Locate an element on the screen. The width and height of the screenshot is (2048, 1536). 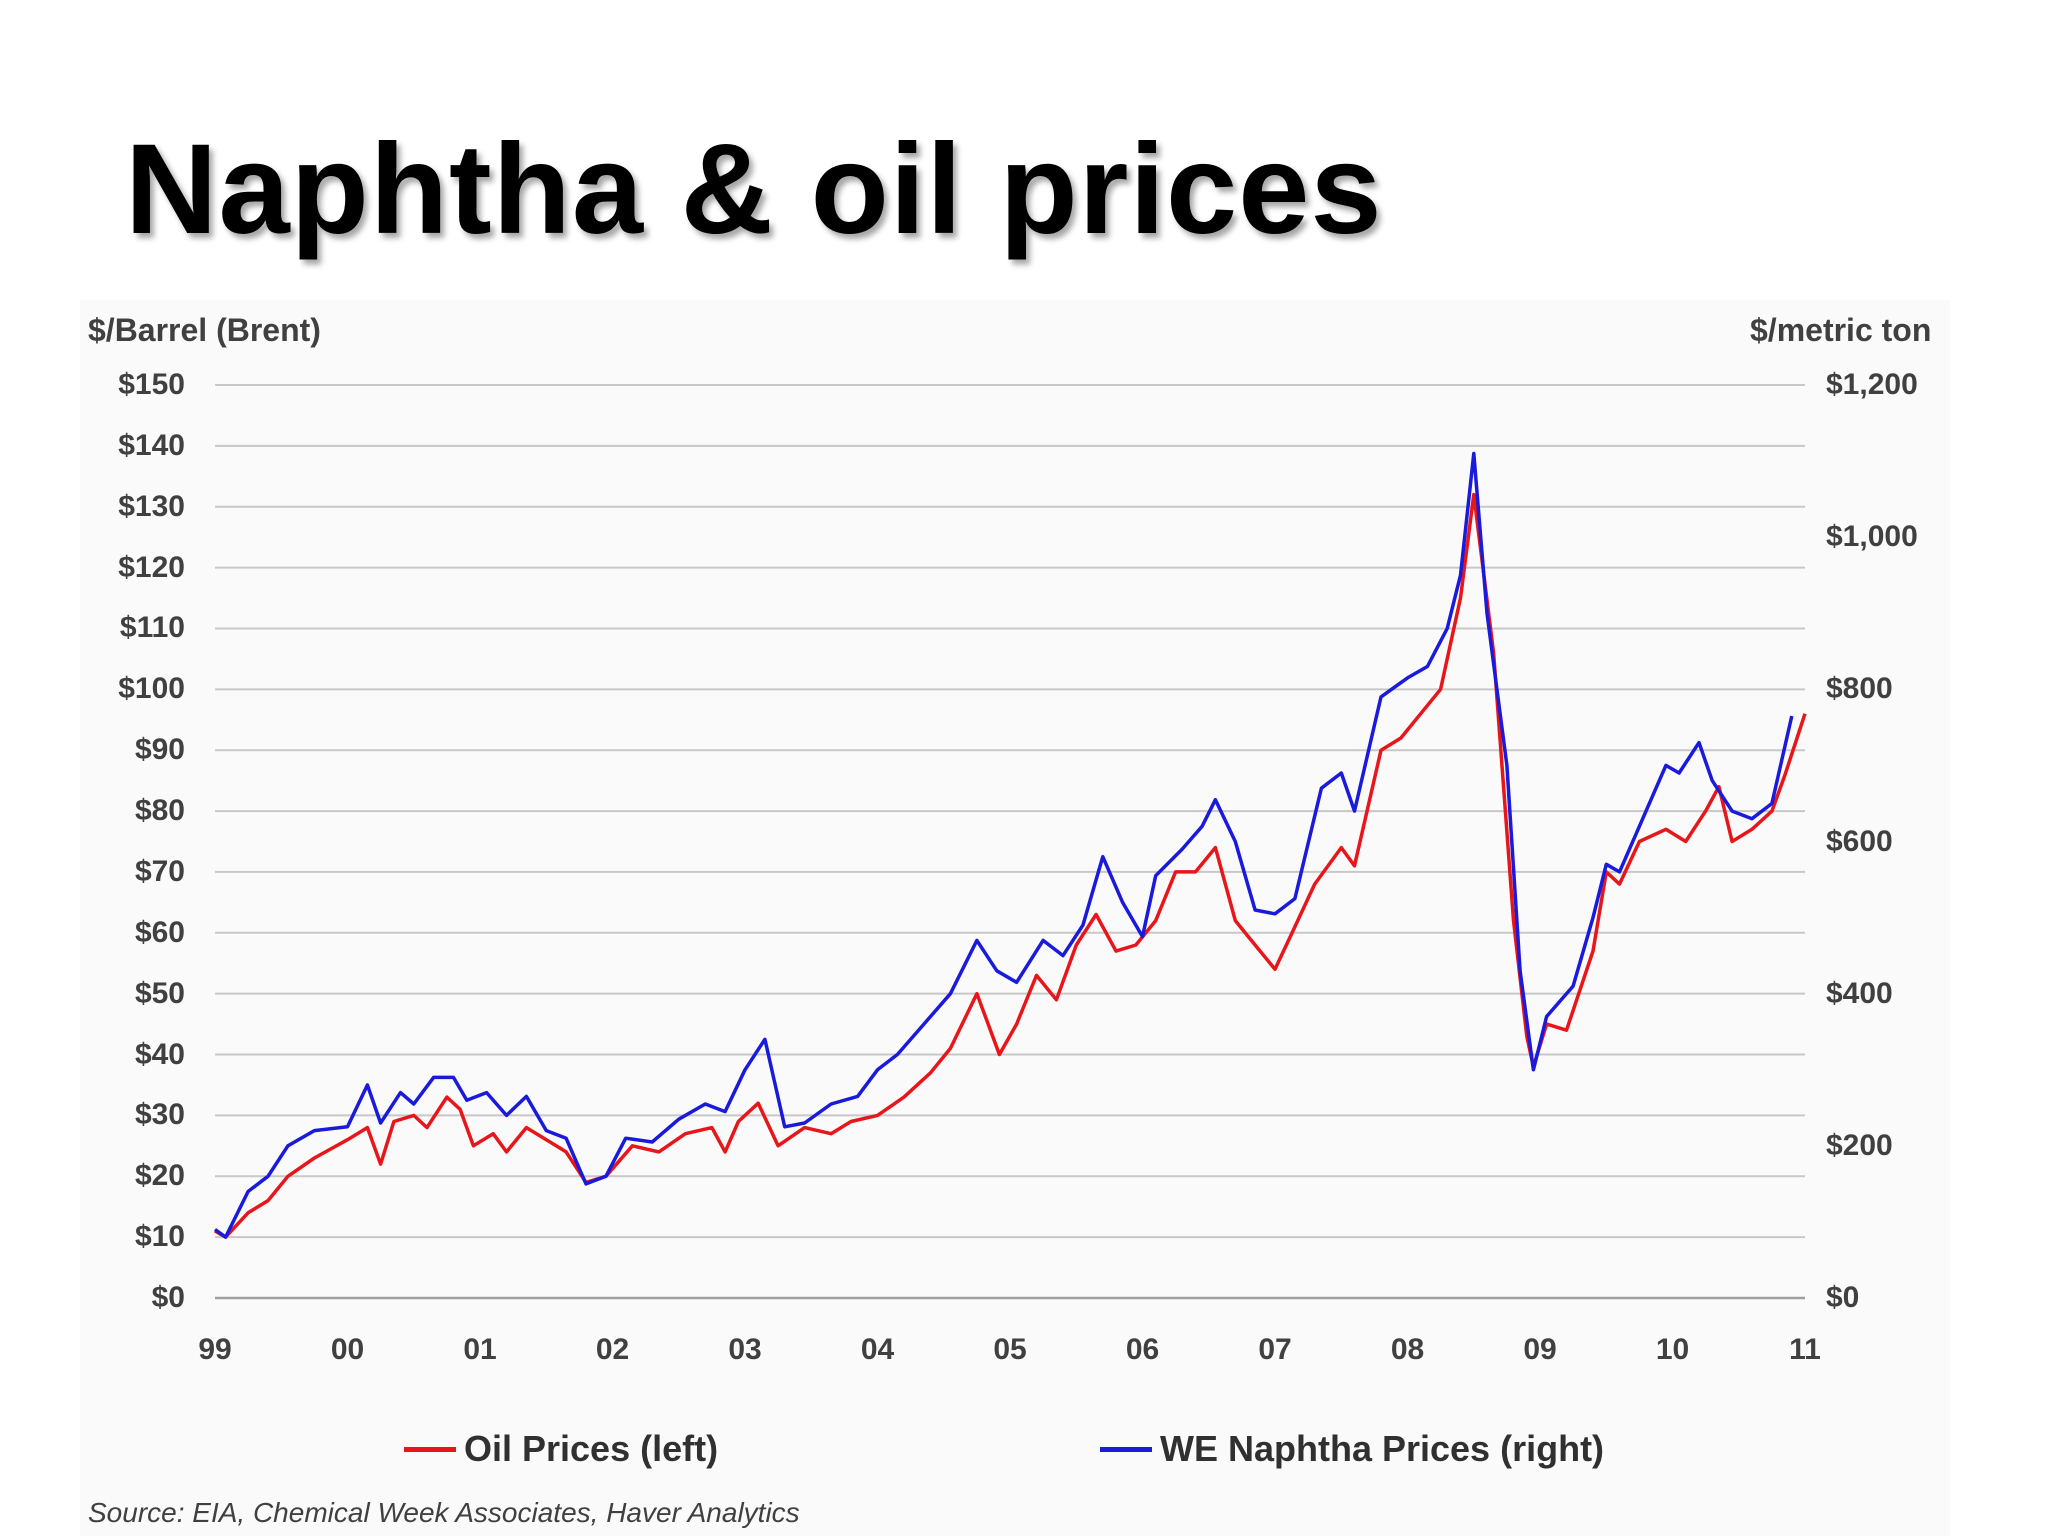
left-axis-title: $/Barrel (Brent) is located at coordinates (204, 330).